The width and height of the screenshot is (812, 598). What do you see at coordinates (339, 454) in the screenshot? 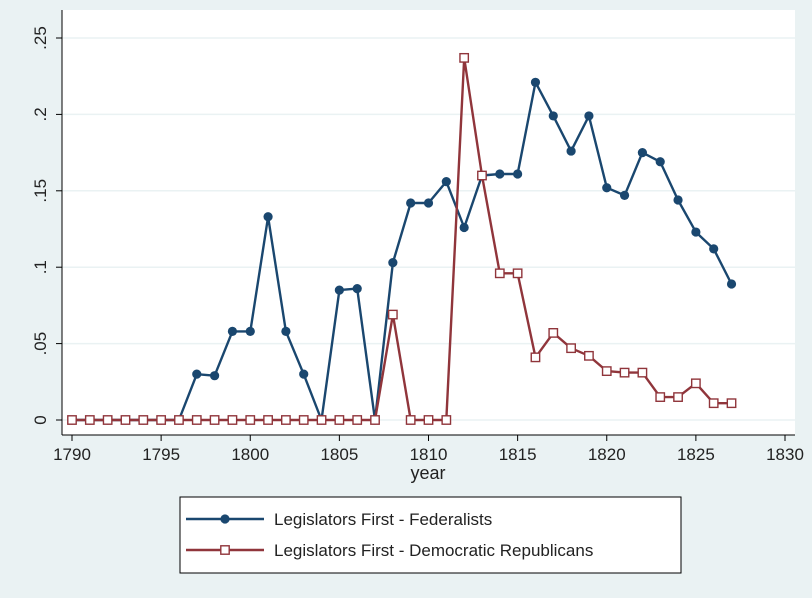
I see `x-tick-label: 1805` at bounding box center [339, 454].